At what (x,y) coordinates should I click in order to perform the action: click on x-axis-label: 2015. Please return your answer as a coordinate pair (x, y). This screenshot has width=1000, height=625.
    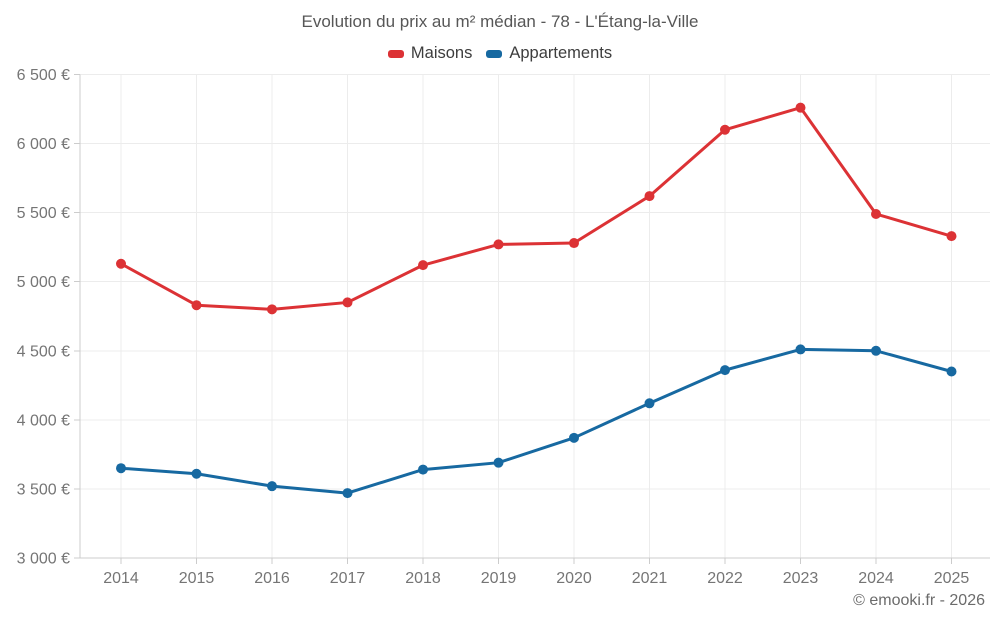
    Looking at the image, I should click on (197, 578).